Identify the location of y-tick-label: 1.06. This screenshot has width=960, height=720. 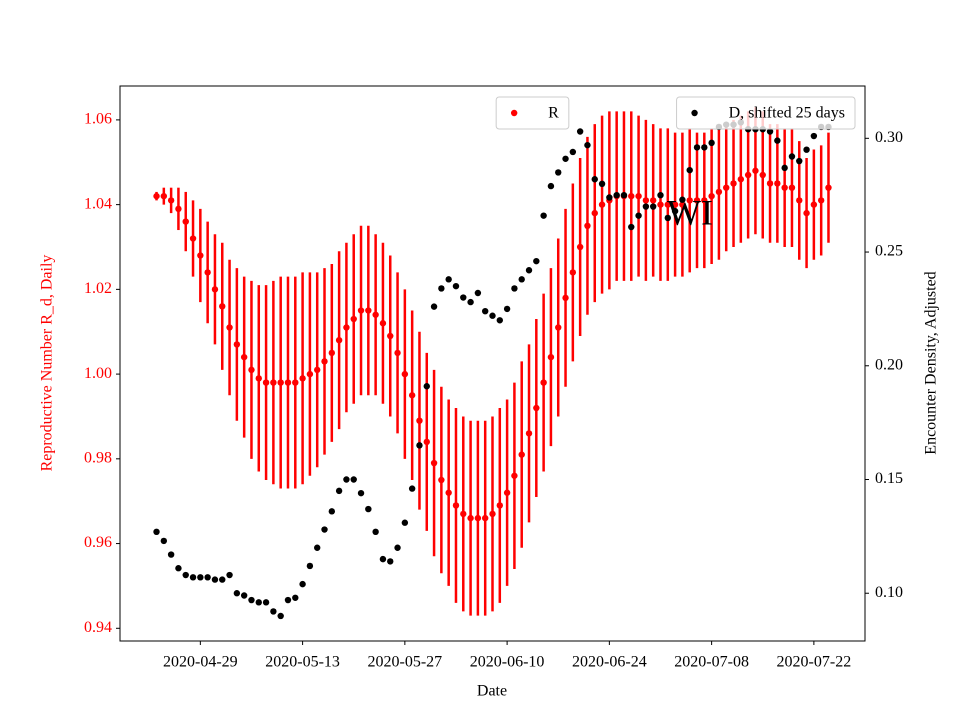
(98, 119).